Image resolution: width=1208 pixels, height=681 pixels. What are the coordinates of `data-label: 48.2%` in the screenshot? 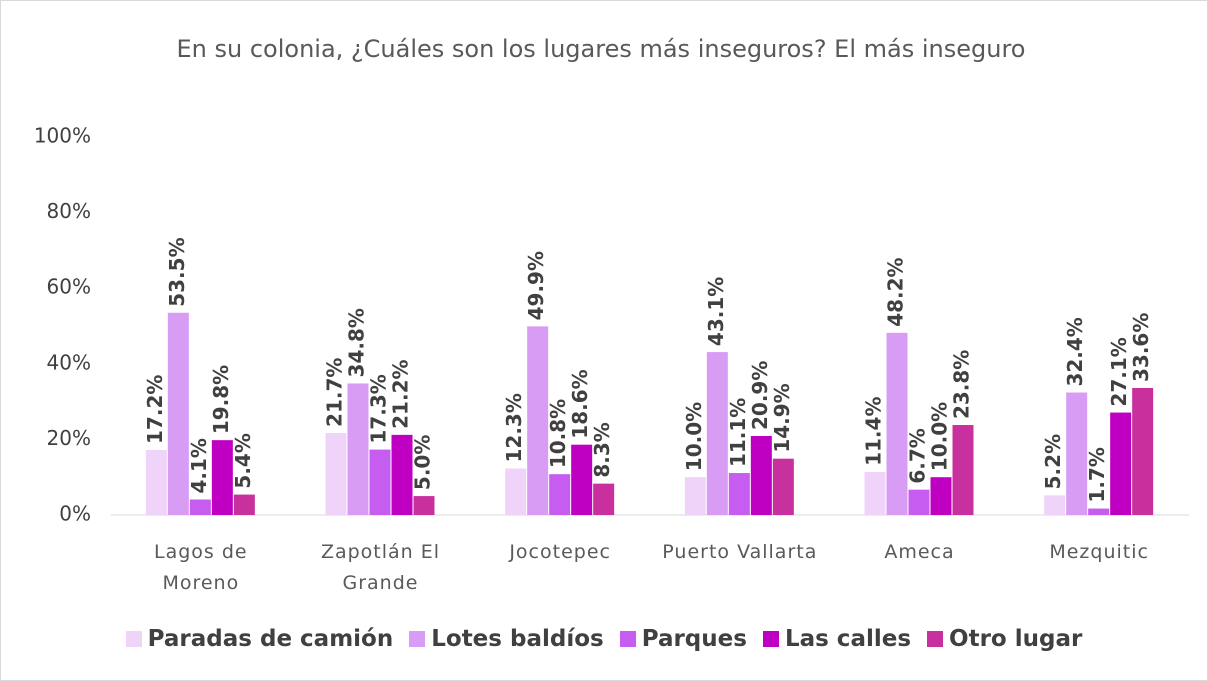 It's located at (896, 291).